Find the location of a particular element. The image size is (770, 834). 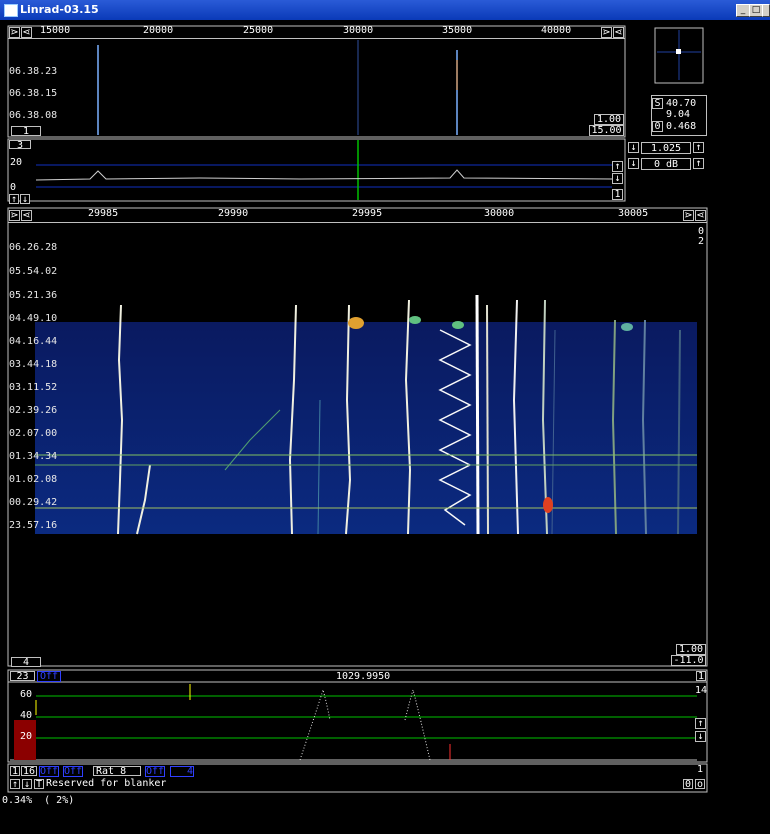

audio-up-button: ↑ is located at coordinates (700, 723).